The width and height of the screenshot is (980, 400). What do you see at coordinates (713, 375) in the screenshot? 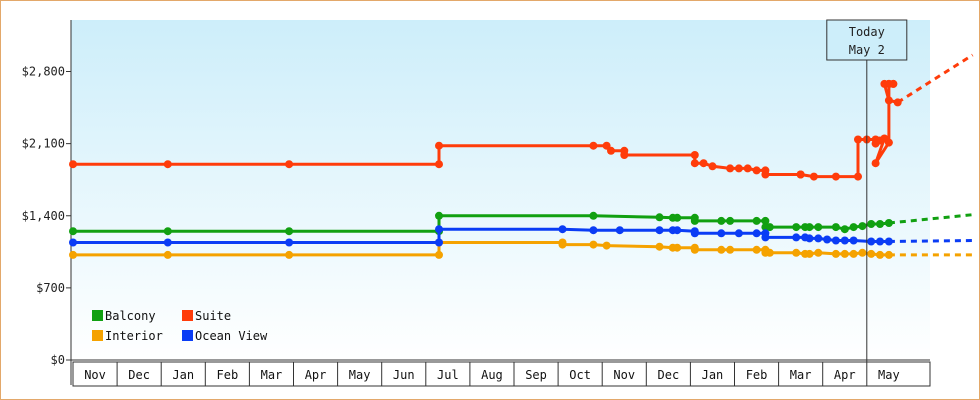
I see `month-label: Jan` at bounding box center [713, 375].